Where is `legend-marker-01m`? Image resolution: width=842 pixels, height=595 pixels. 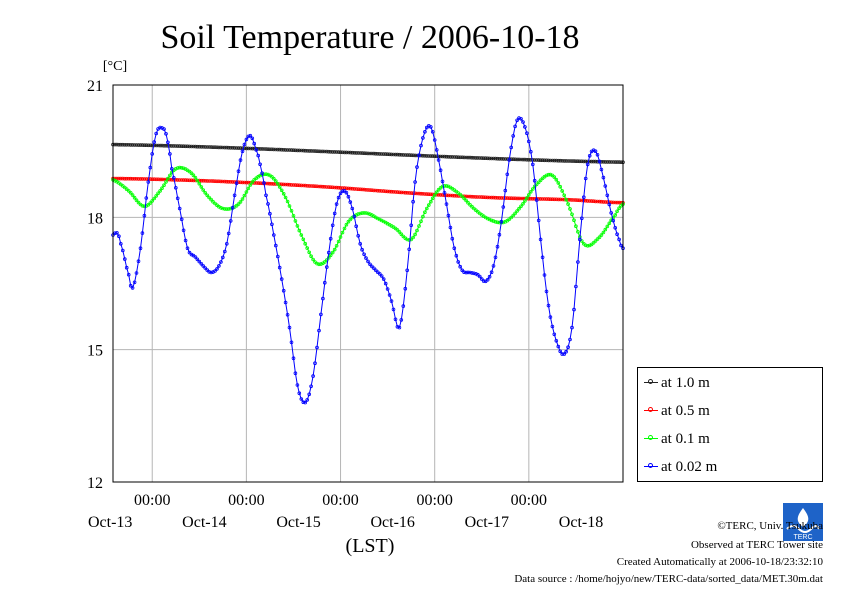
legend-marker-01m is located at coordinates (651, 439).